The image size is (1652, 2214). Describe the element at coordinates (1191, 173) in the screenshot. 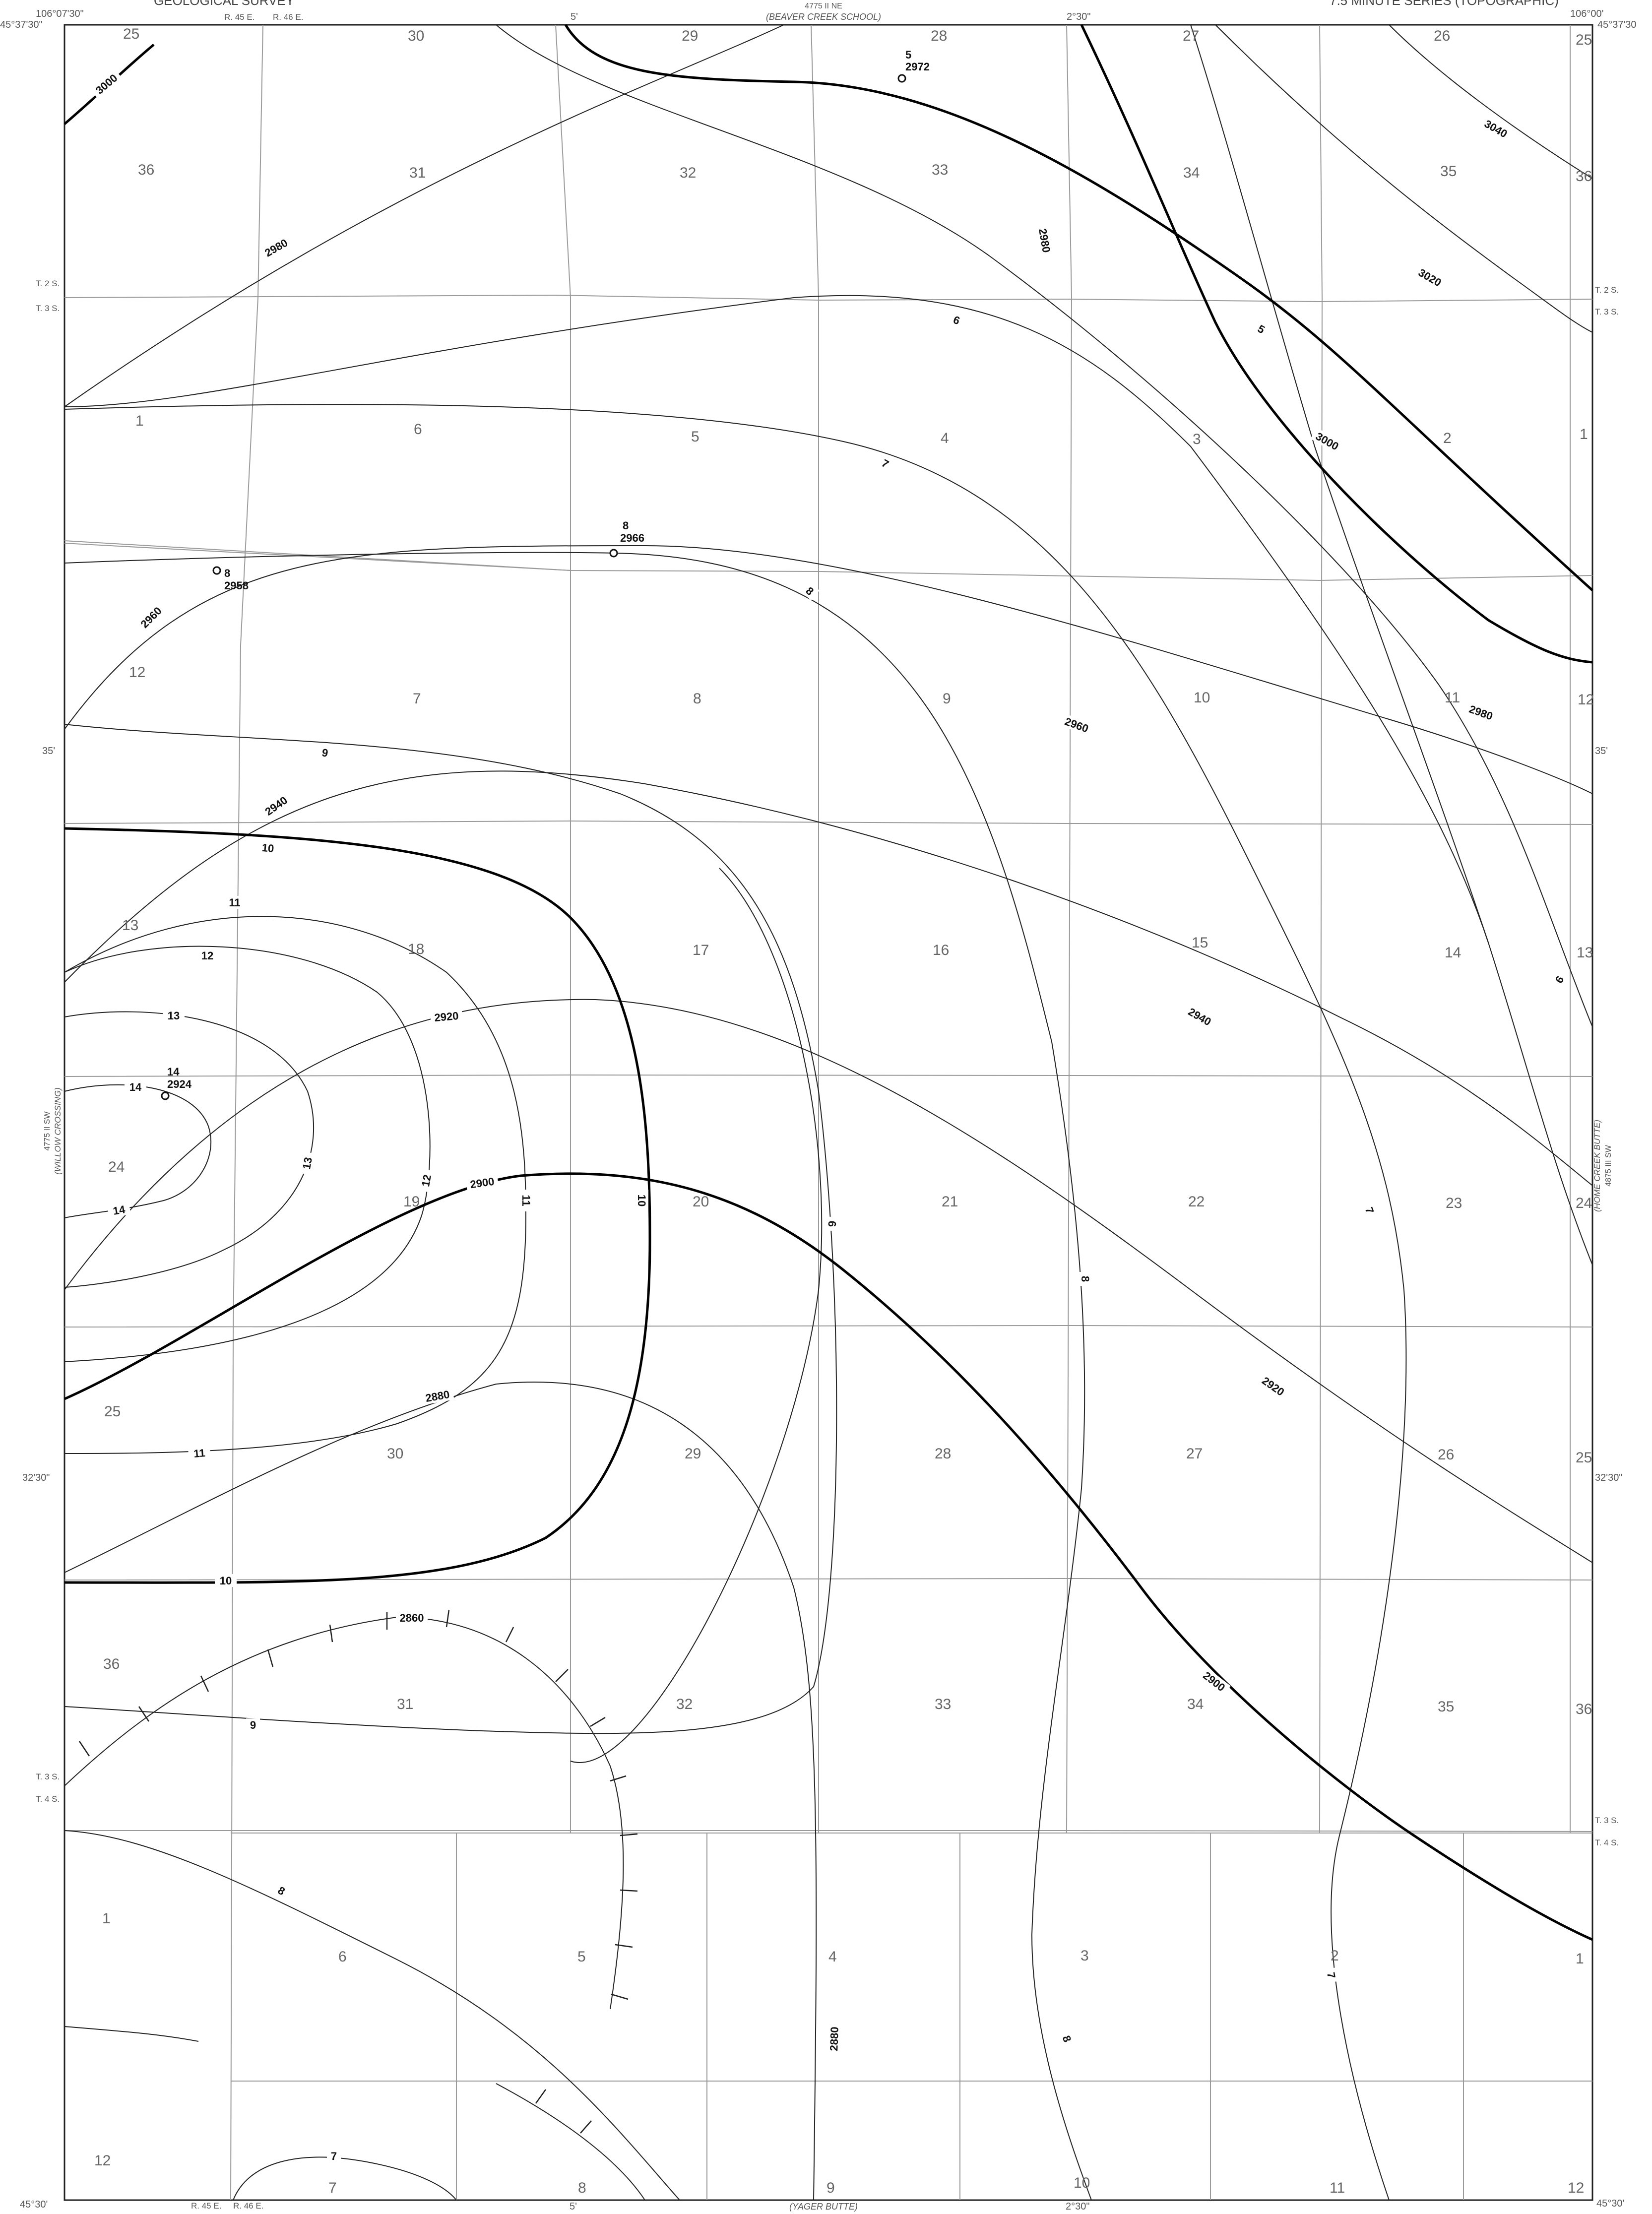

I see `section-number: 34` at that location.